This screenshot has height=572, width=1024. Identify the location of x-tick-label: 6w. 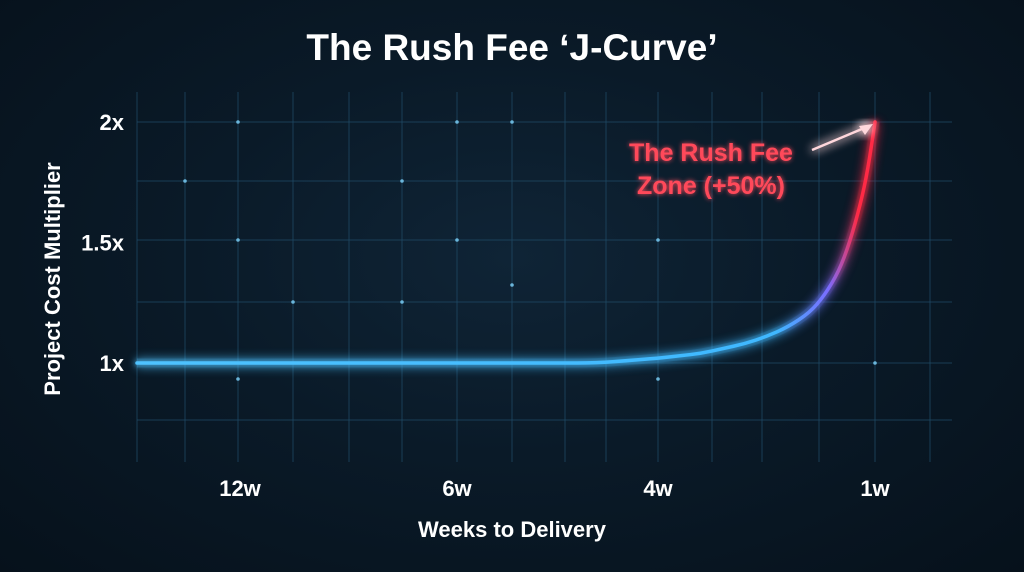
(457, 488).